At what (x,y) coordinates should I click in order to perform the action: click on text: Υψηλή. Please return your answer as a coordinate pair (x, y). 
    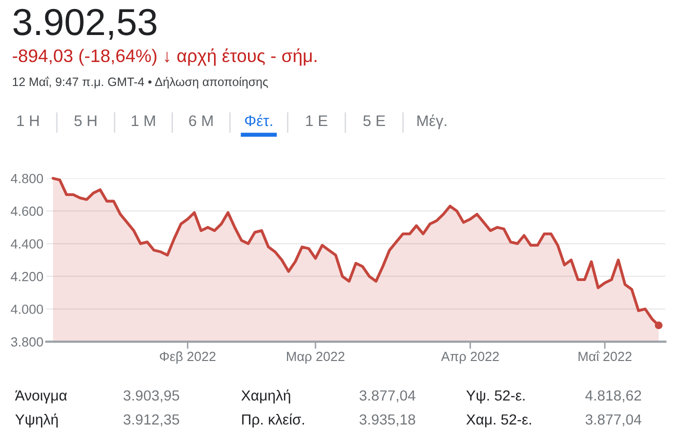
    Looking at the image, I should click on (36, 421).